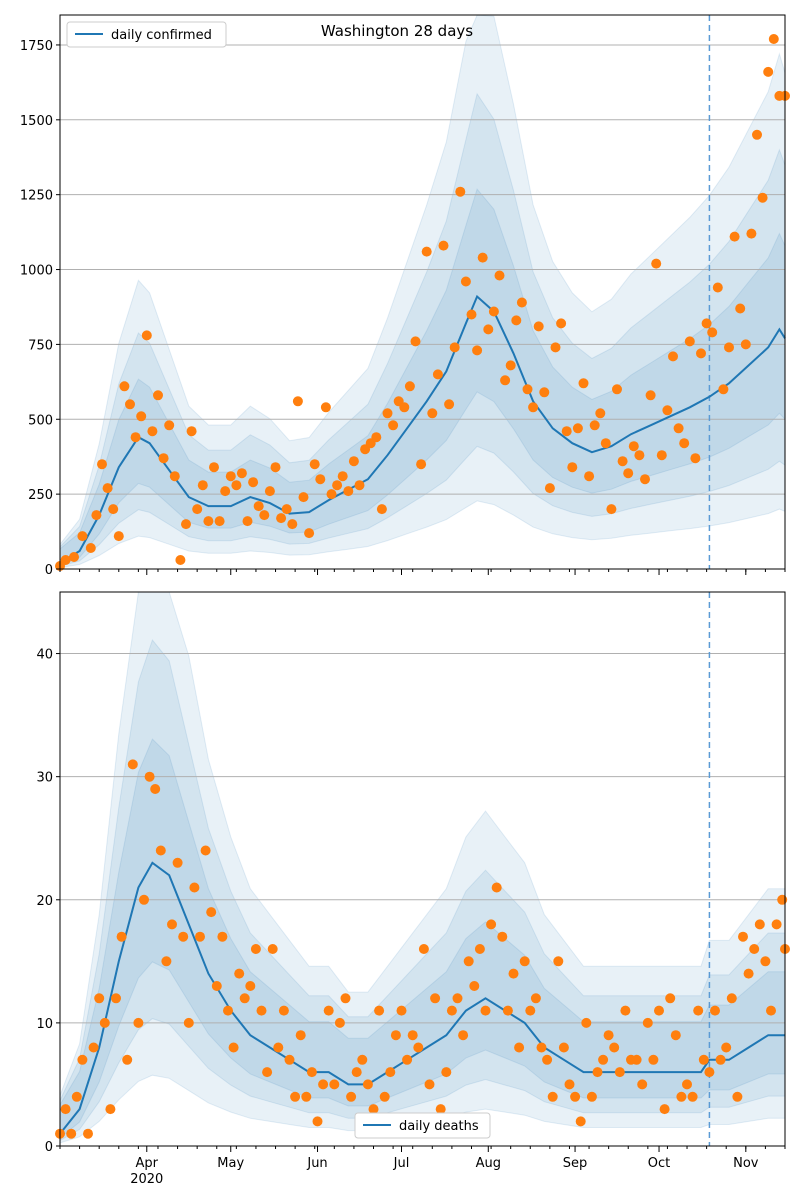 Image resolution: width=800 pixels, height=1200 pixels. I want to click on y-tick-label: 1250, so click(36, 196).